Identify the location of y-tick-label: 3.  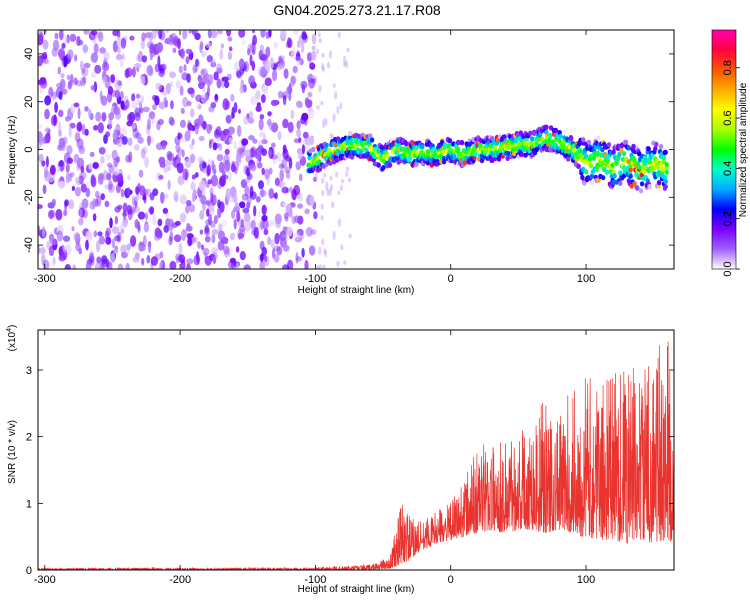
(29, 371).